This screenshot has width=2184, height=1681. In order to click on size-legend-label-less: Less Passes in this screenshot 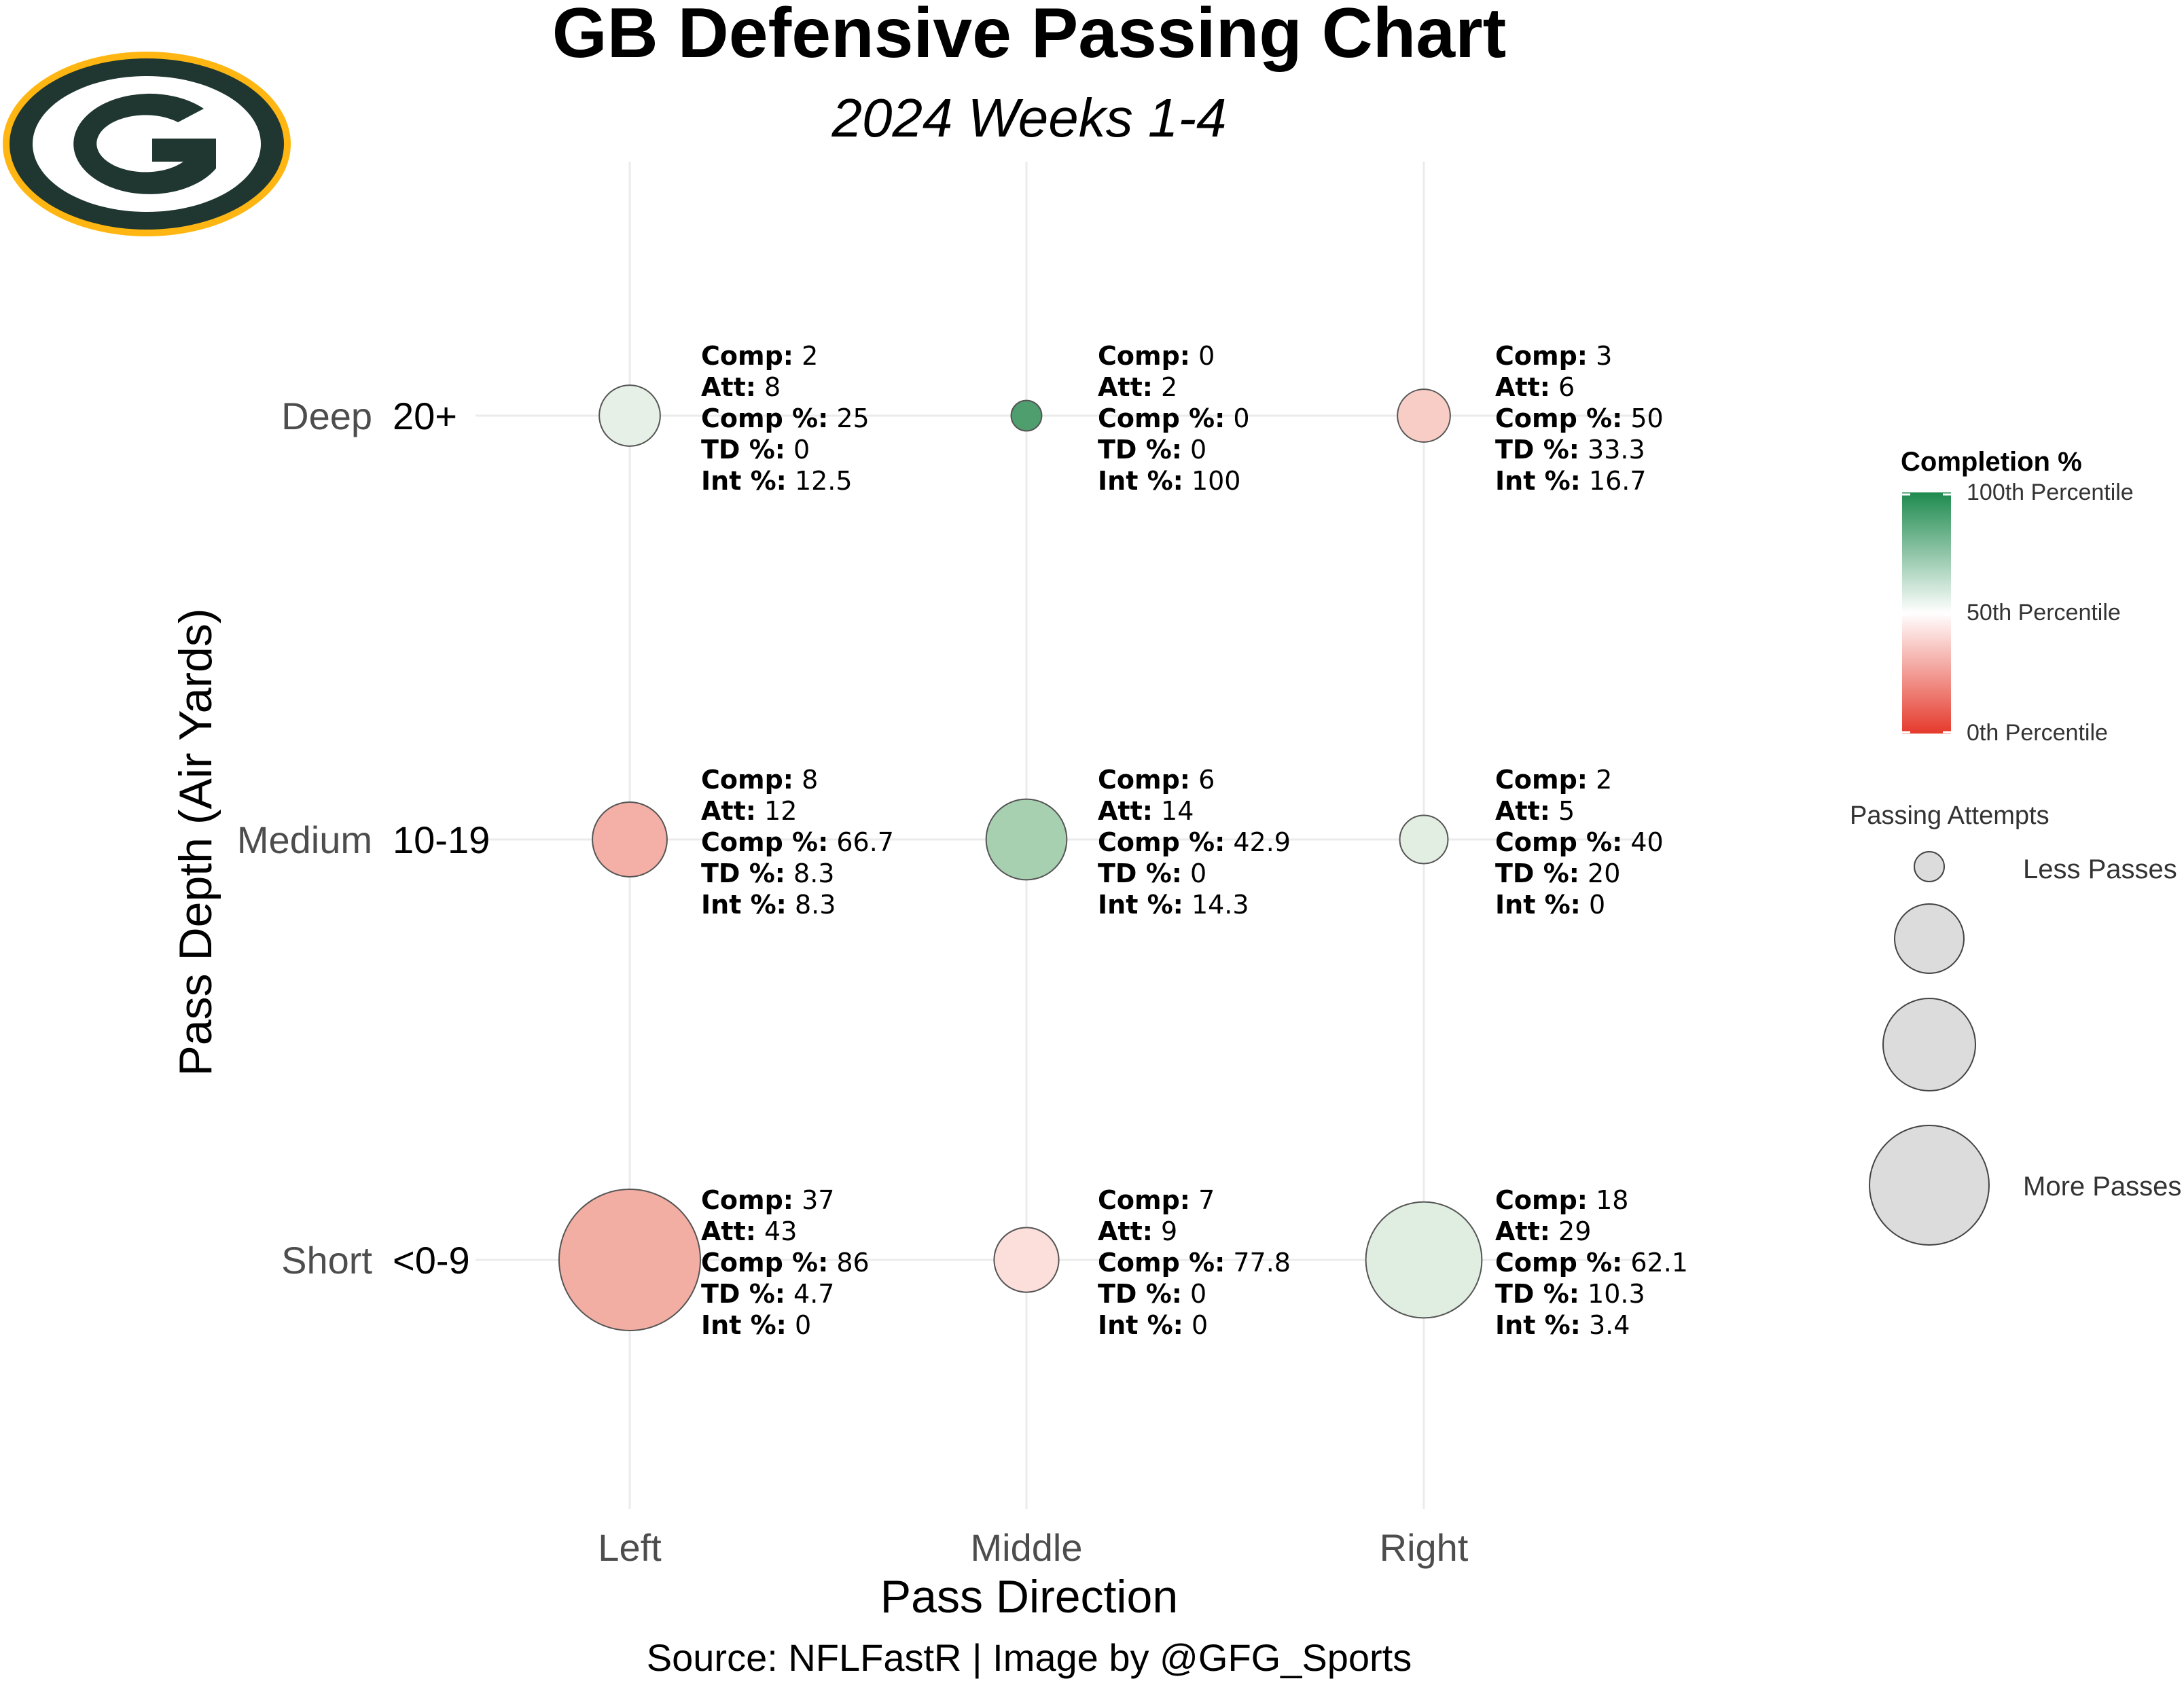, I will do `click(2100, 869)`.